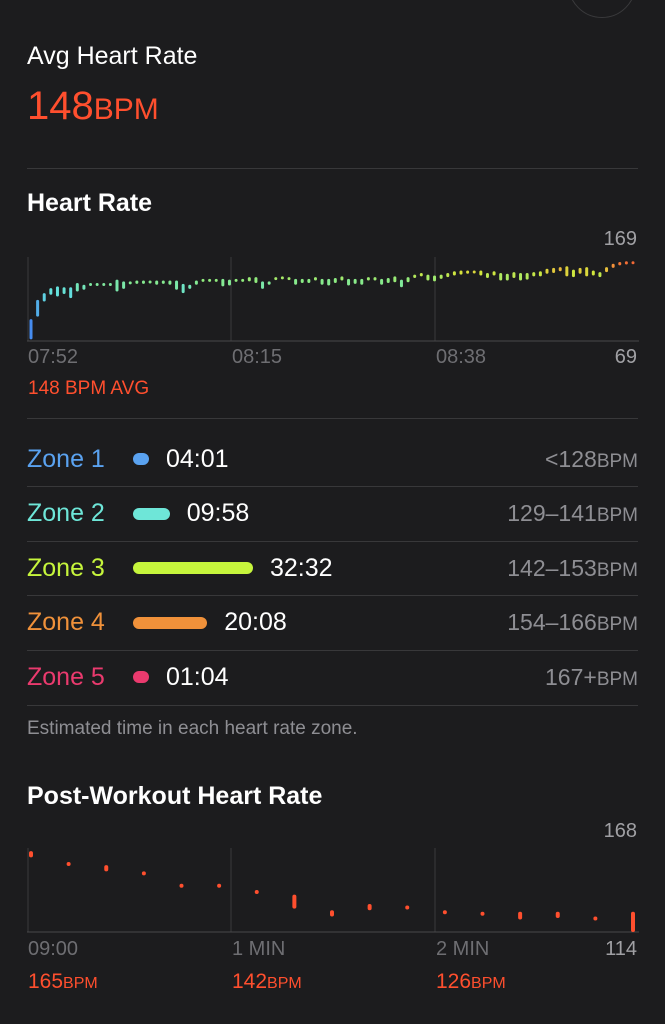 The width and height of the screenshot is (665, 1024). What do you see at coordinates (89, 388) in the screenshot?
I see `hr-avg-label: 148 BPM AVG` at bounding box center [89, 388].